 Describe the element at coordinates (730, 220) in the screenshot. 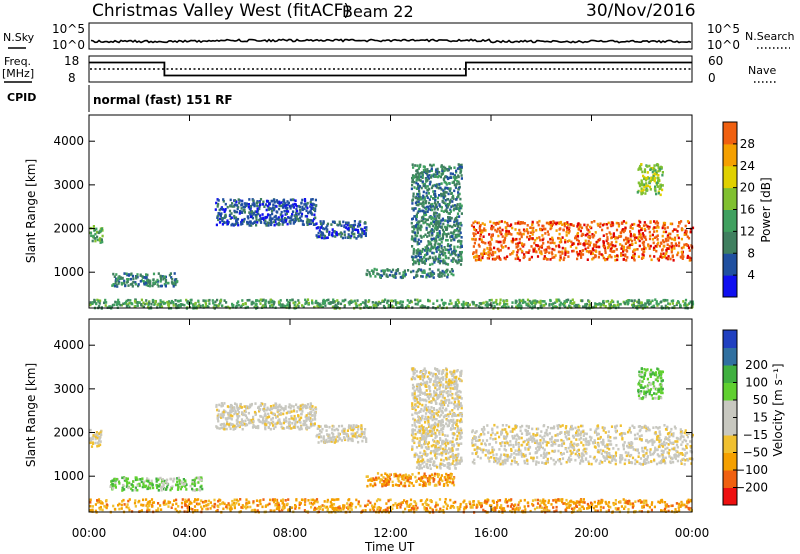

I see `power-colorbar-swatch` at that location.